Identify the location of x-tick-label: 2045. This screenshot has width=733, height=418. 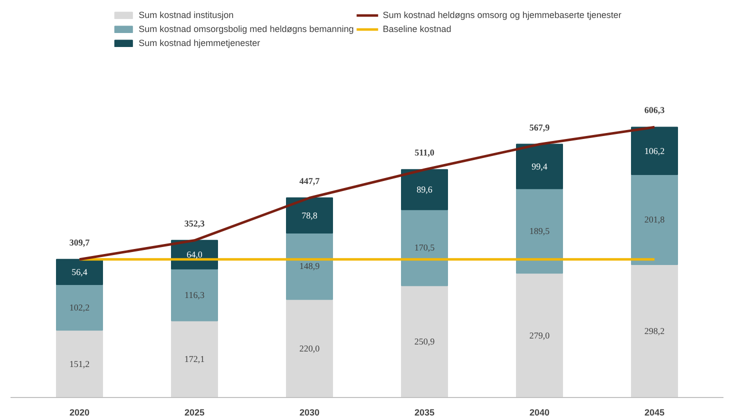
(654, 413).